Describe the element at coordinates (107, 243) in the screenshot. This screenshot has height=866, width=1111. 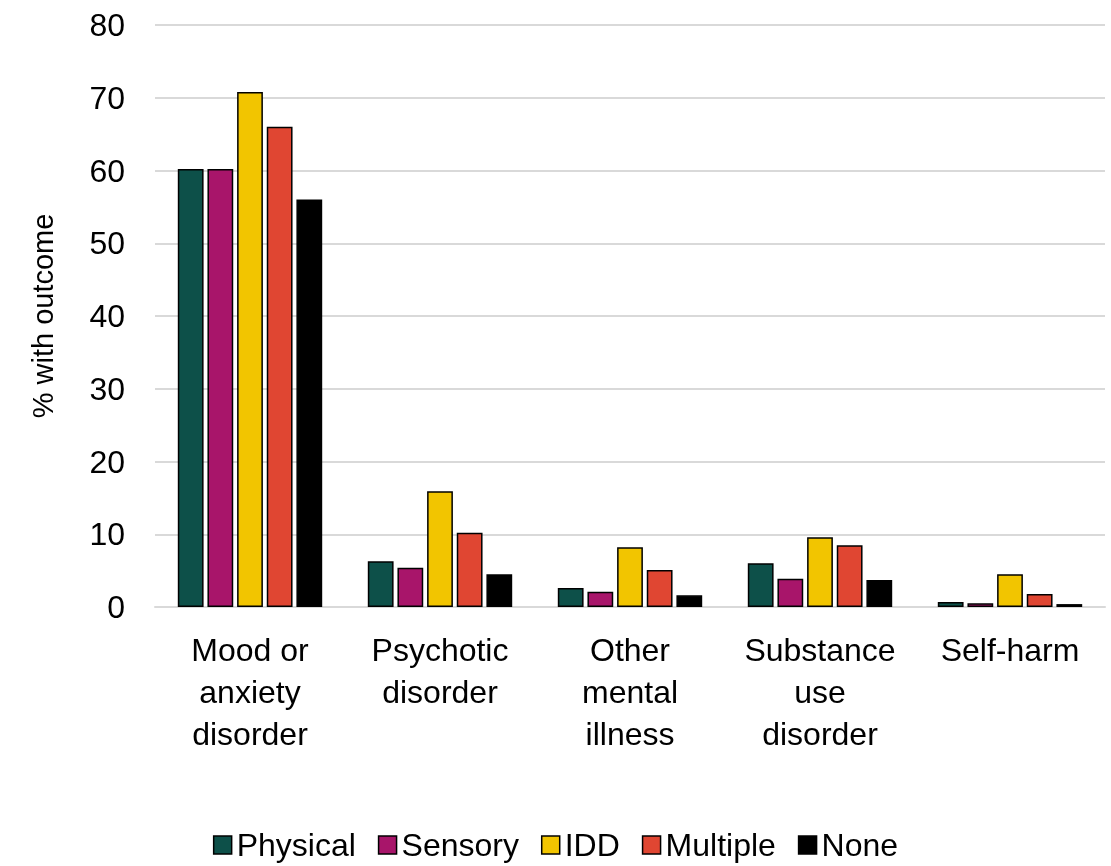
I see `y-tick-label: 50` at that location.